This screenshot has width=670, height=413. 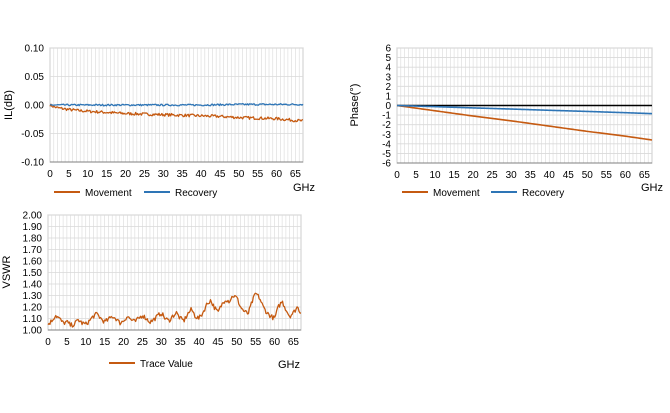 I want to click on y-tick-label: 1.70, so click(x=33, y=250).